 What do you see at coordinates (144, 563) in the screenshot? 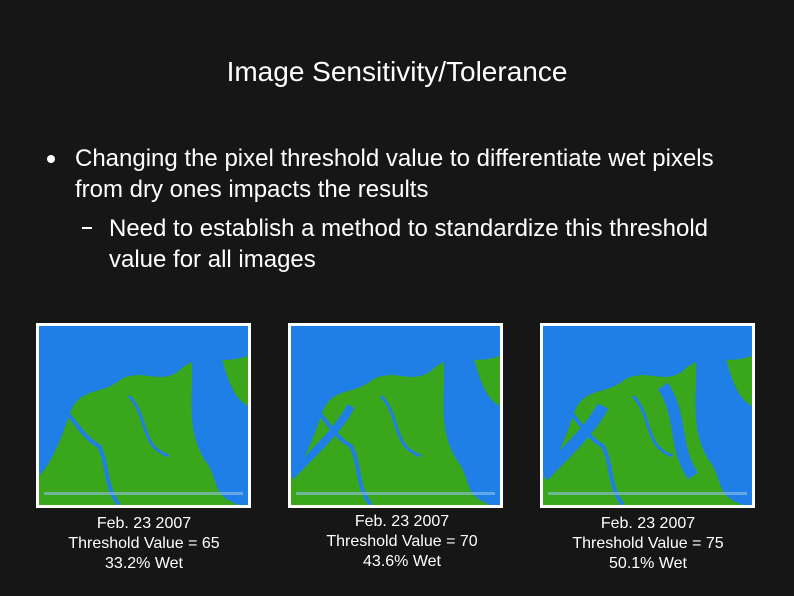
I see `caption-line: 33.2% Wet` at bounding box center [144, 563].